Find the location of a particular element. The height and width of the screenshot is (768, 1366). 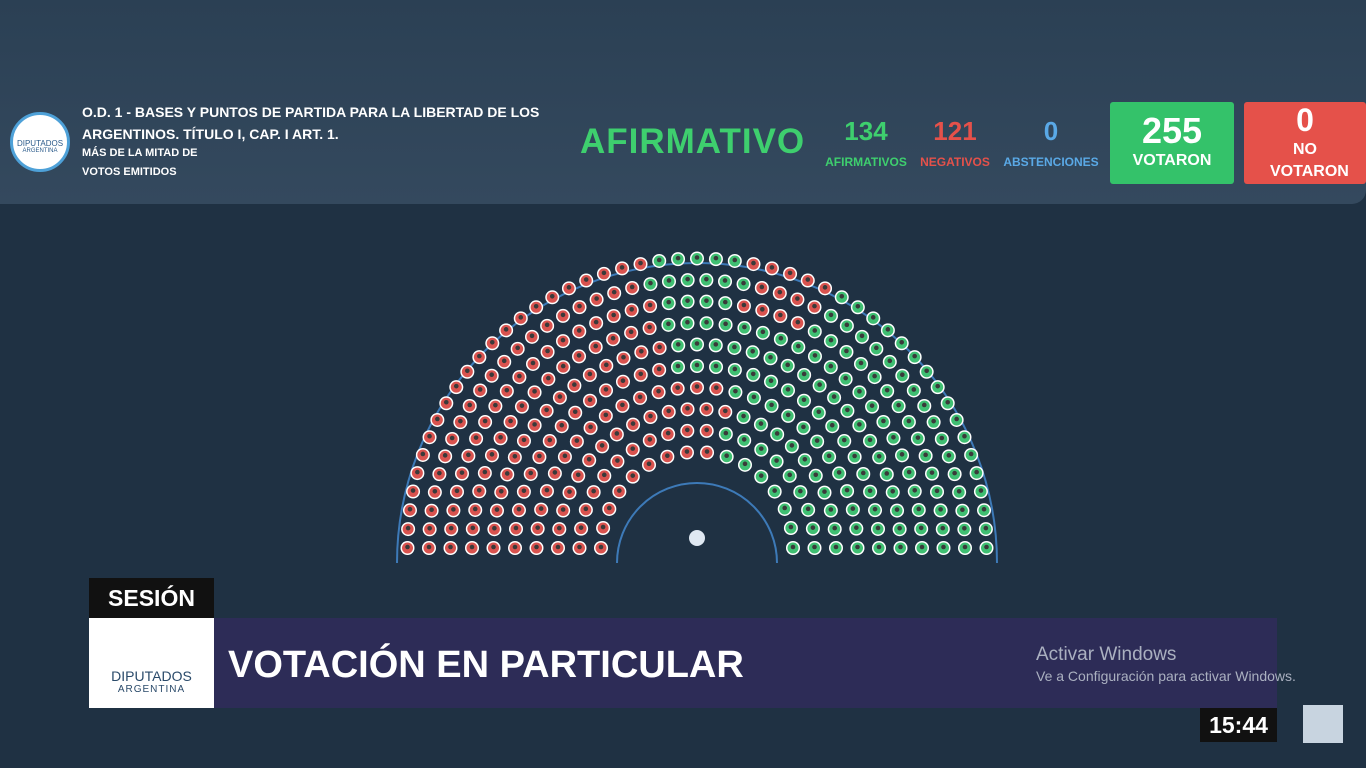

count-negativos: 121 NEGATIVOS is located at coordinates (955, 142).